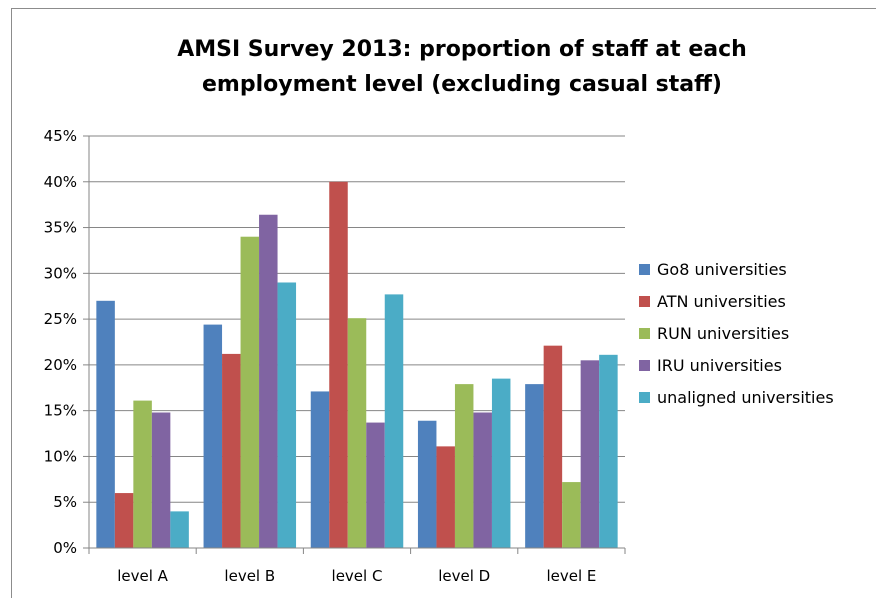 This screenshot has width=877, height=598. Describe the element at coordinates (60, 411) in the screenshot. I see `y-tick-label: 15%` at that location.